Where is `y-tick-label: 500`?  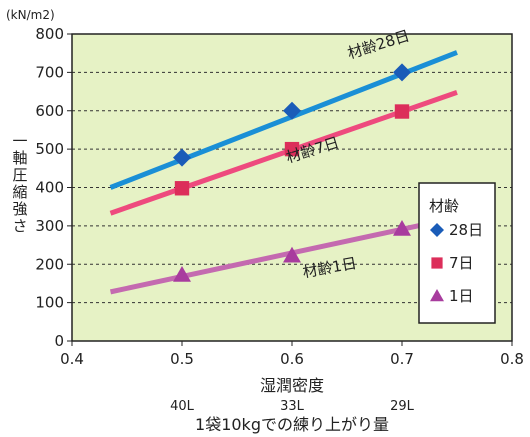 y-tick-label: 500 is located at coordinates (49, 149).